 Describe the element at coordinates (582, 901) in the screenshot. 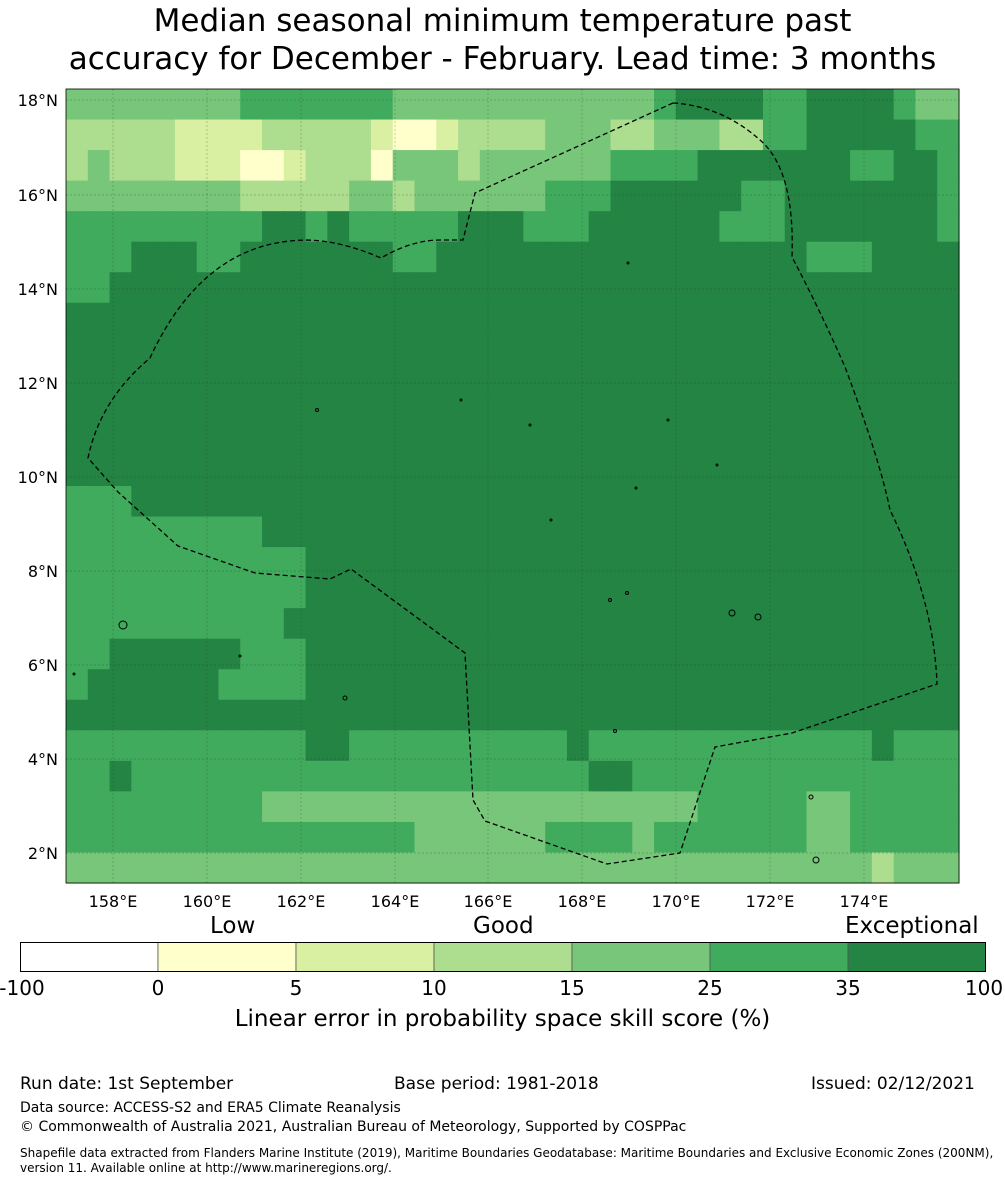

I see `longitude-label: 168°E` at that location.